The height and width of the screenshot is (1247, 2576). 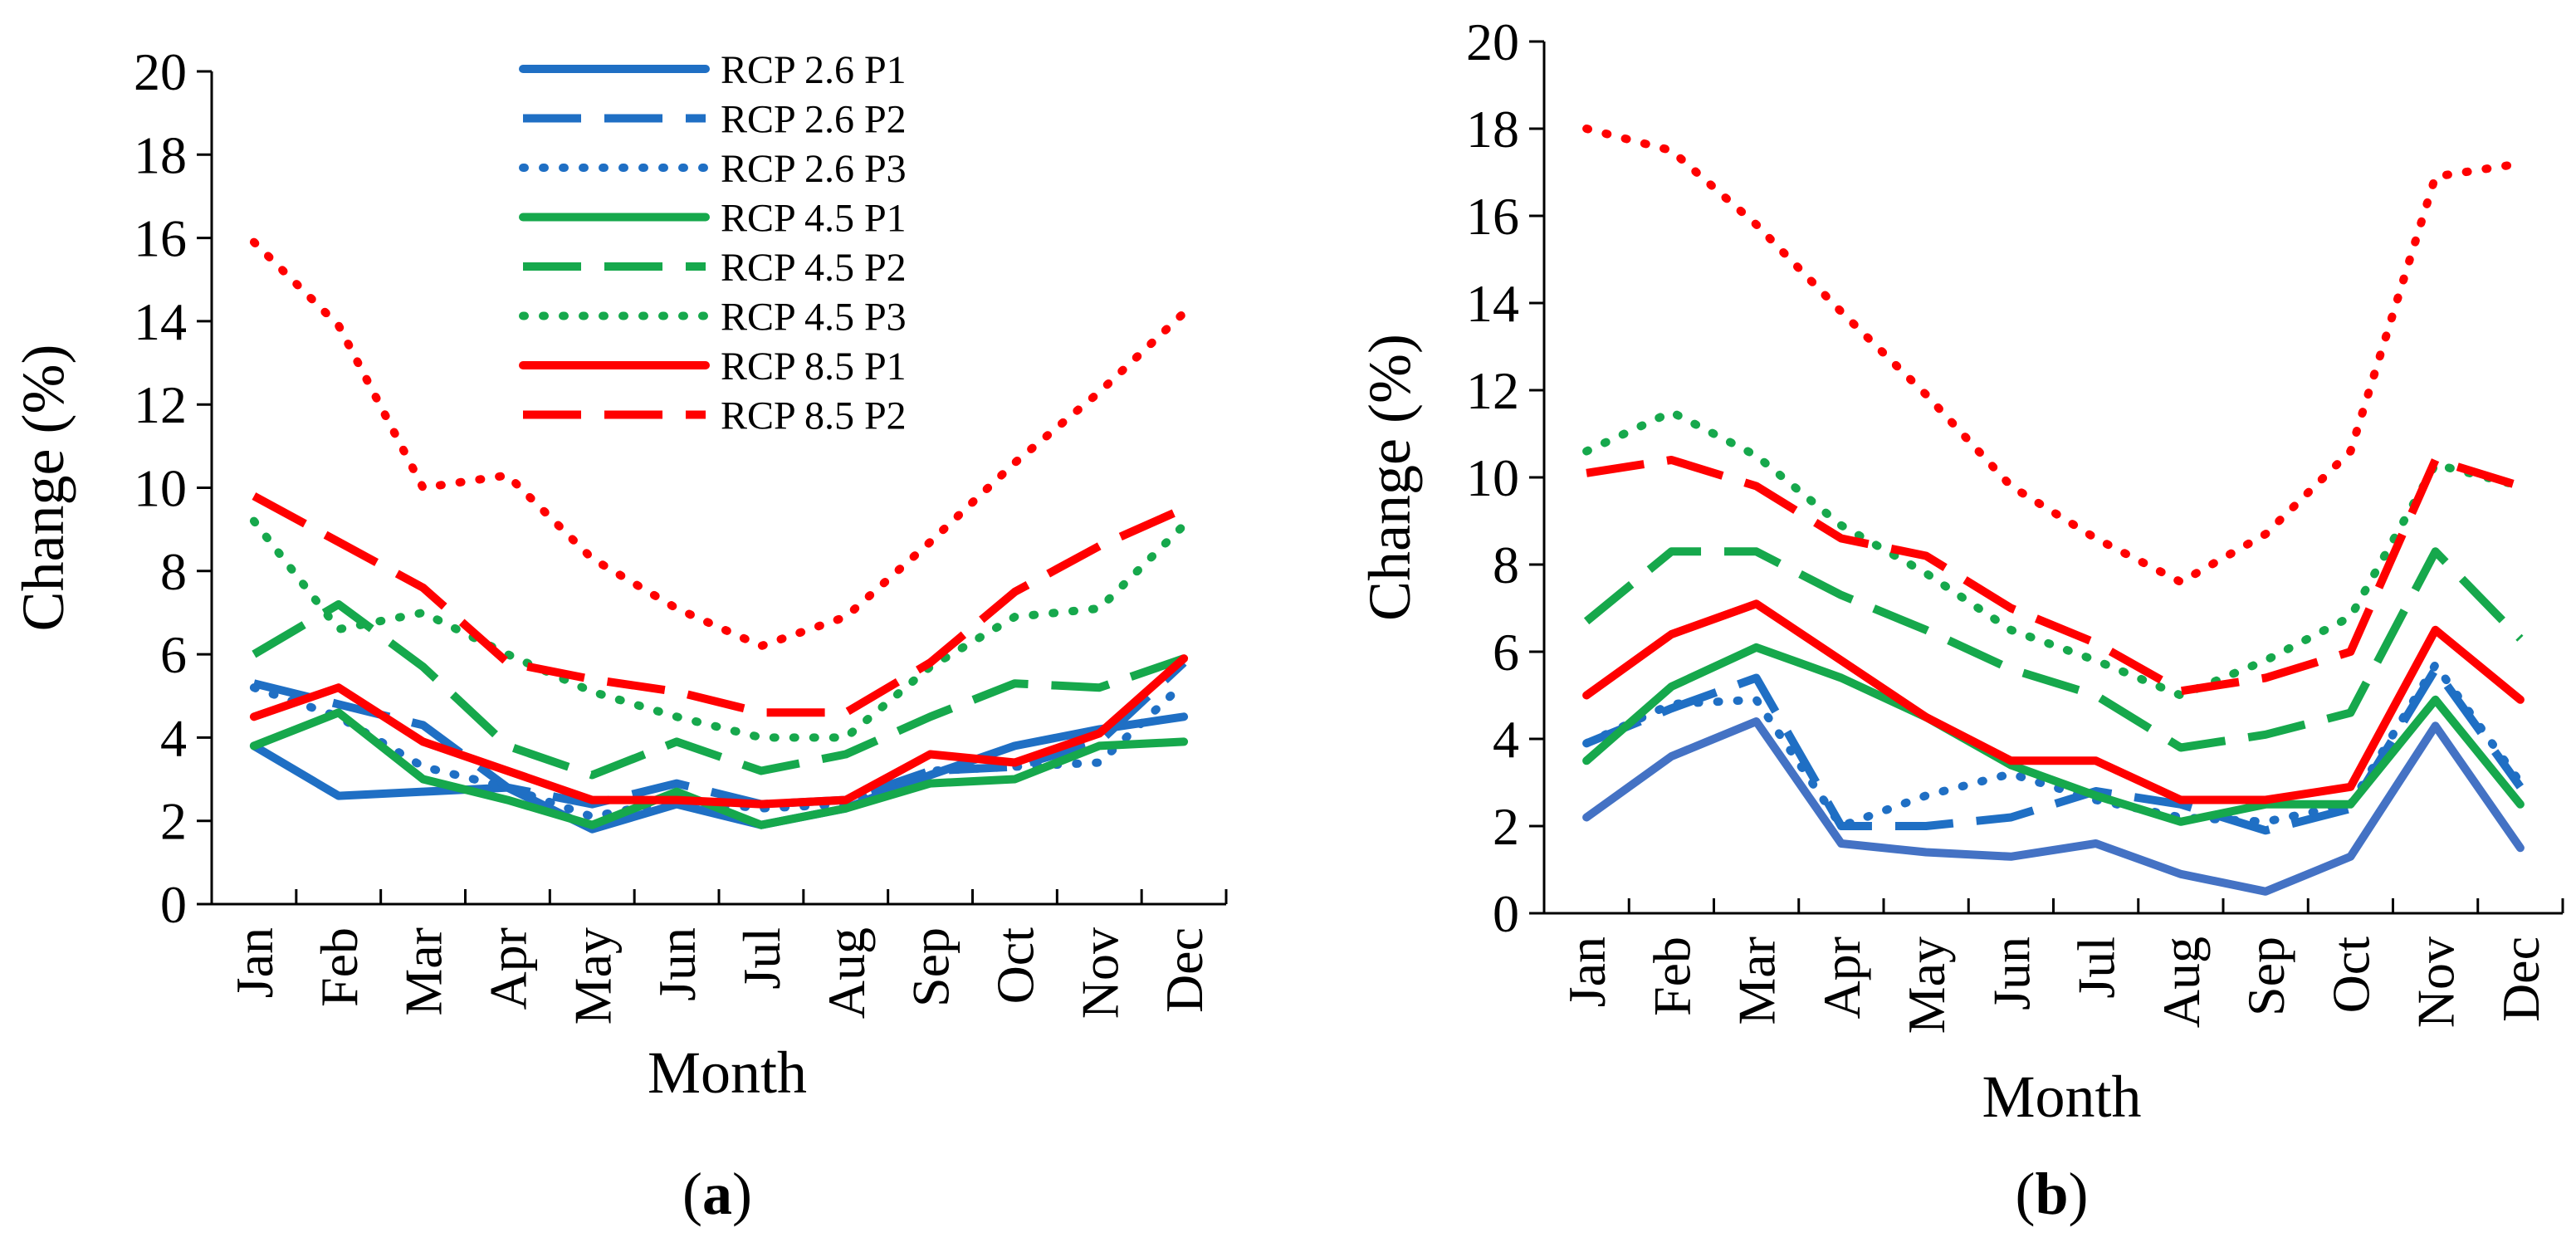 I want to click on series-line-rcp-4-5-p1-a, so click(x=719, y=768).